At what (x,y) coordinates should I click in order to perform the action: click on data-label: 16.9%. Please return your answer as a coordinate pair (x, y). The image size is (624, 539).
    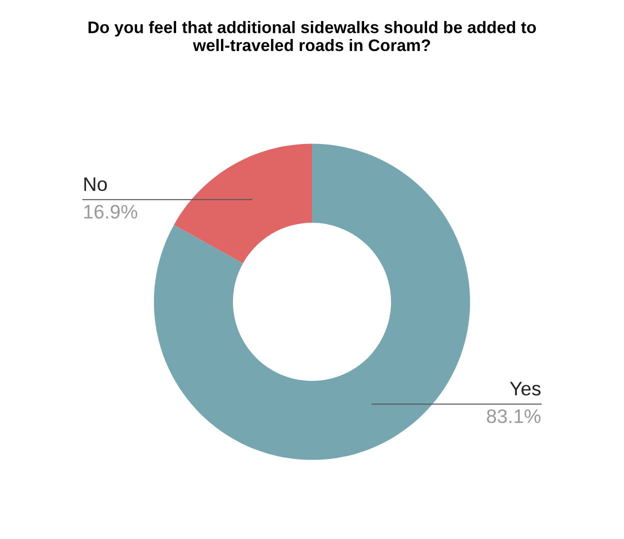
    Looking at the image, I should click on (111, 211).